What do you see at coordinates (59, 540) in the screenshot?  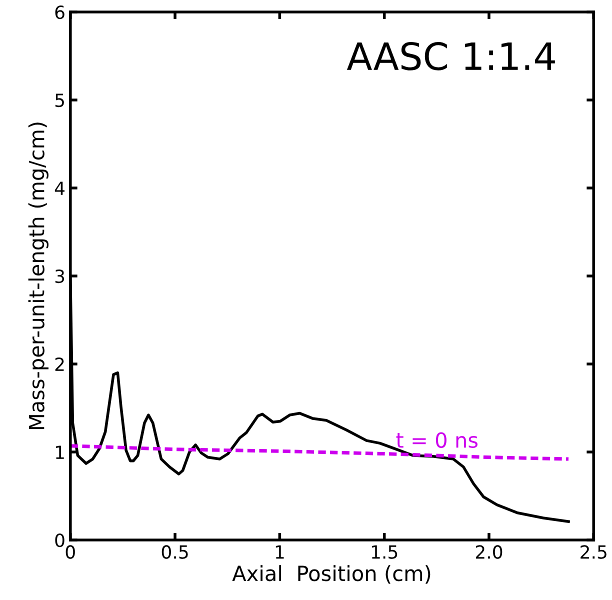 I see `y-tick-label: 0` at bounding box center [59, 540].